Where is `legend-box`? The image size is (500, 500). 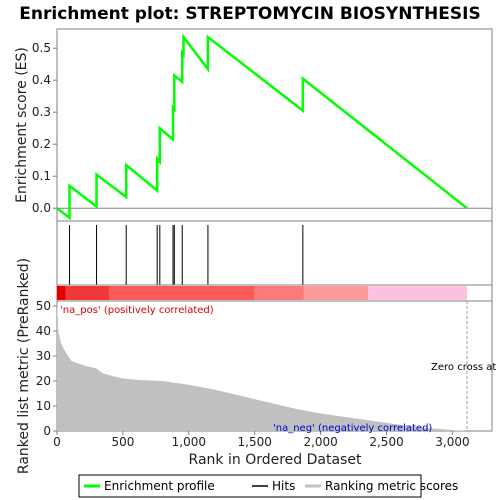
legend-box is located at coordinates (250, 486).